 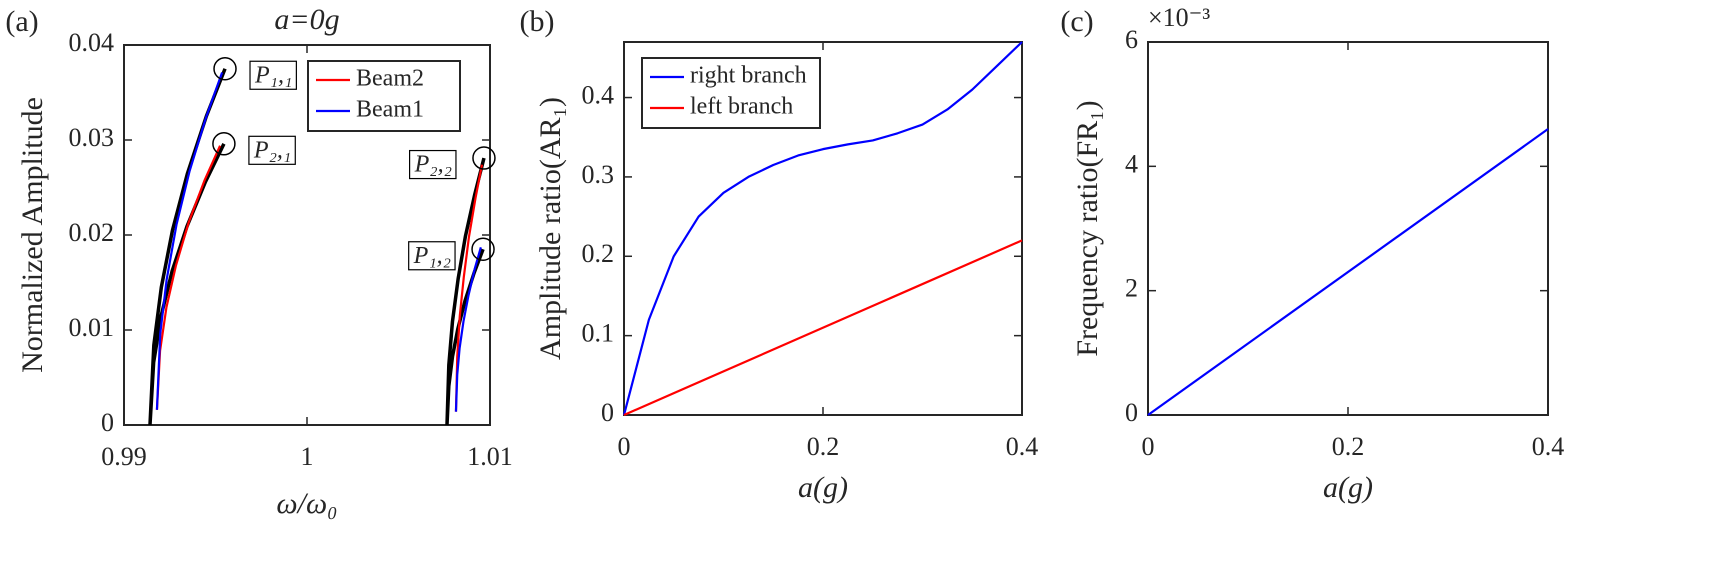 What do you see at coordinates (598, 253) in the screenshot?
I see `y-tick-label: 0.2` at bounding box center [598, 253].